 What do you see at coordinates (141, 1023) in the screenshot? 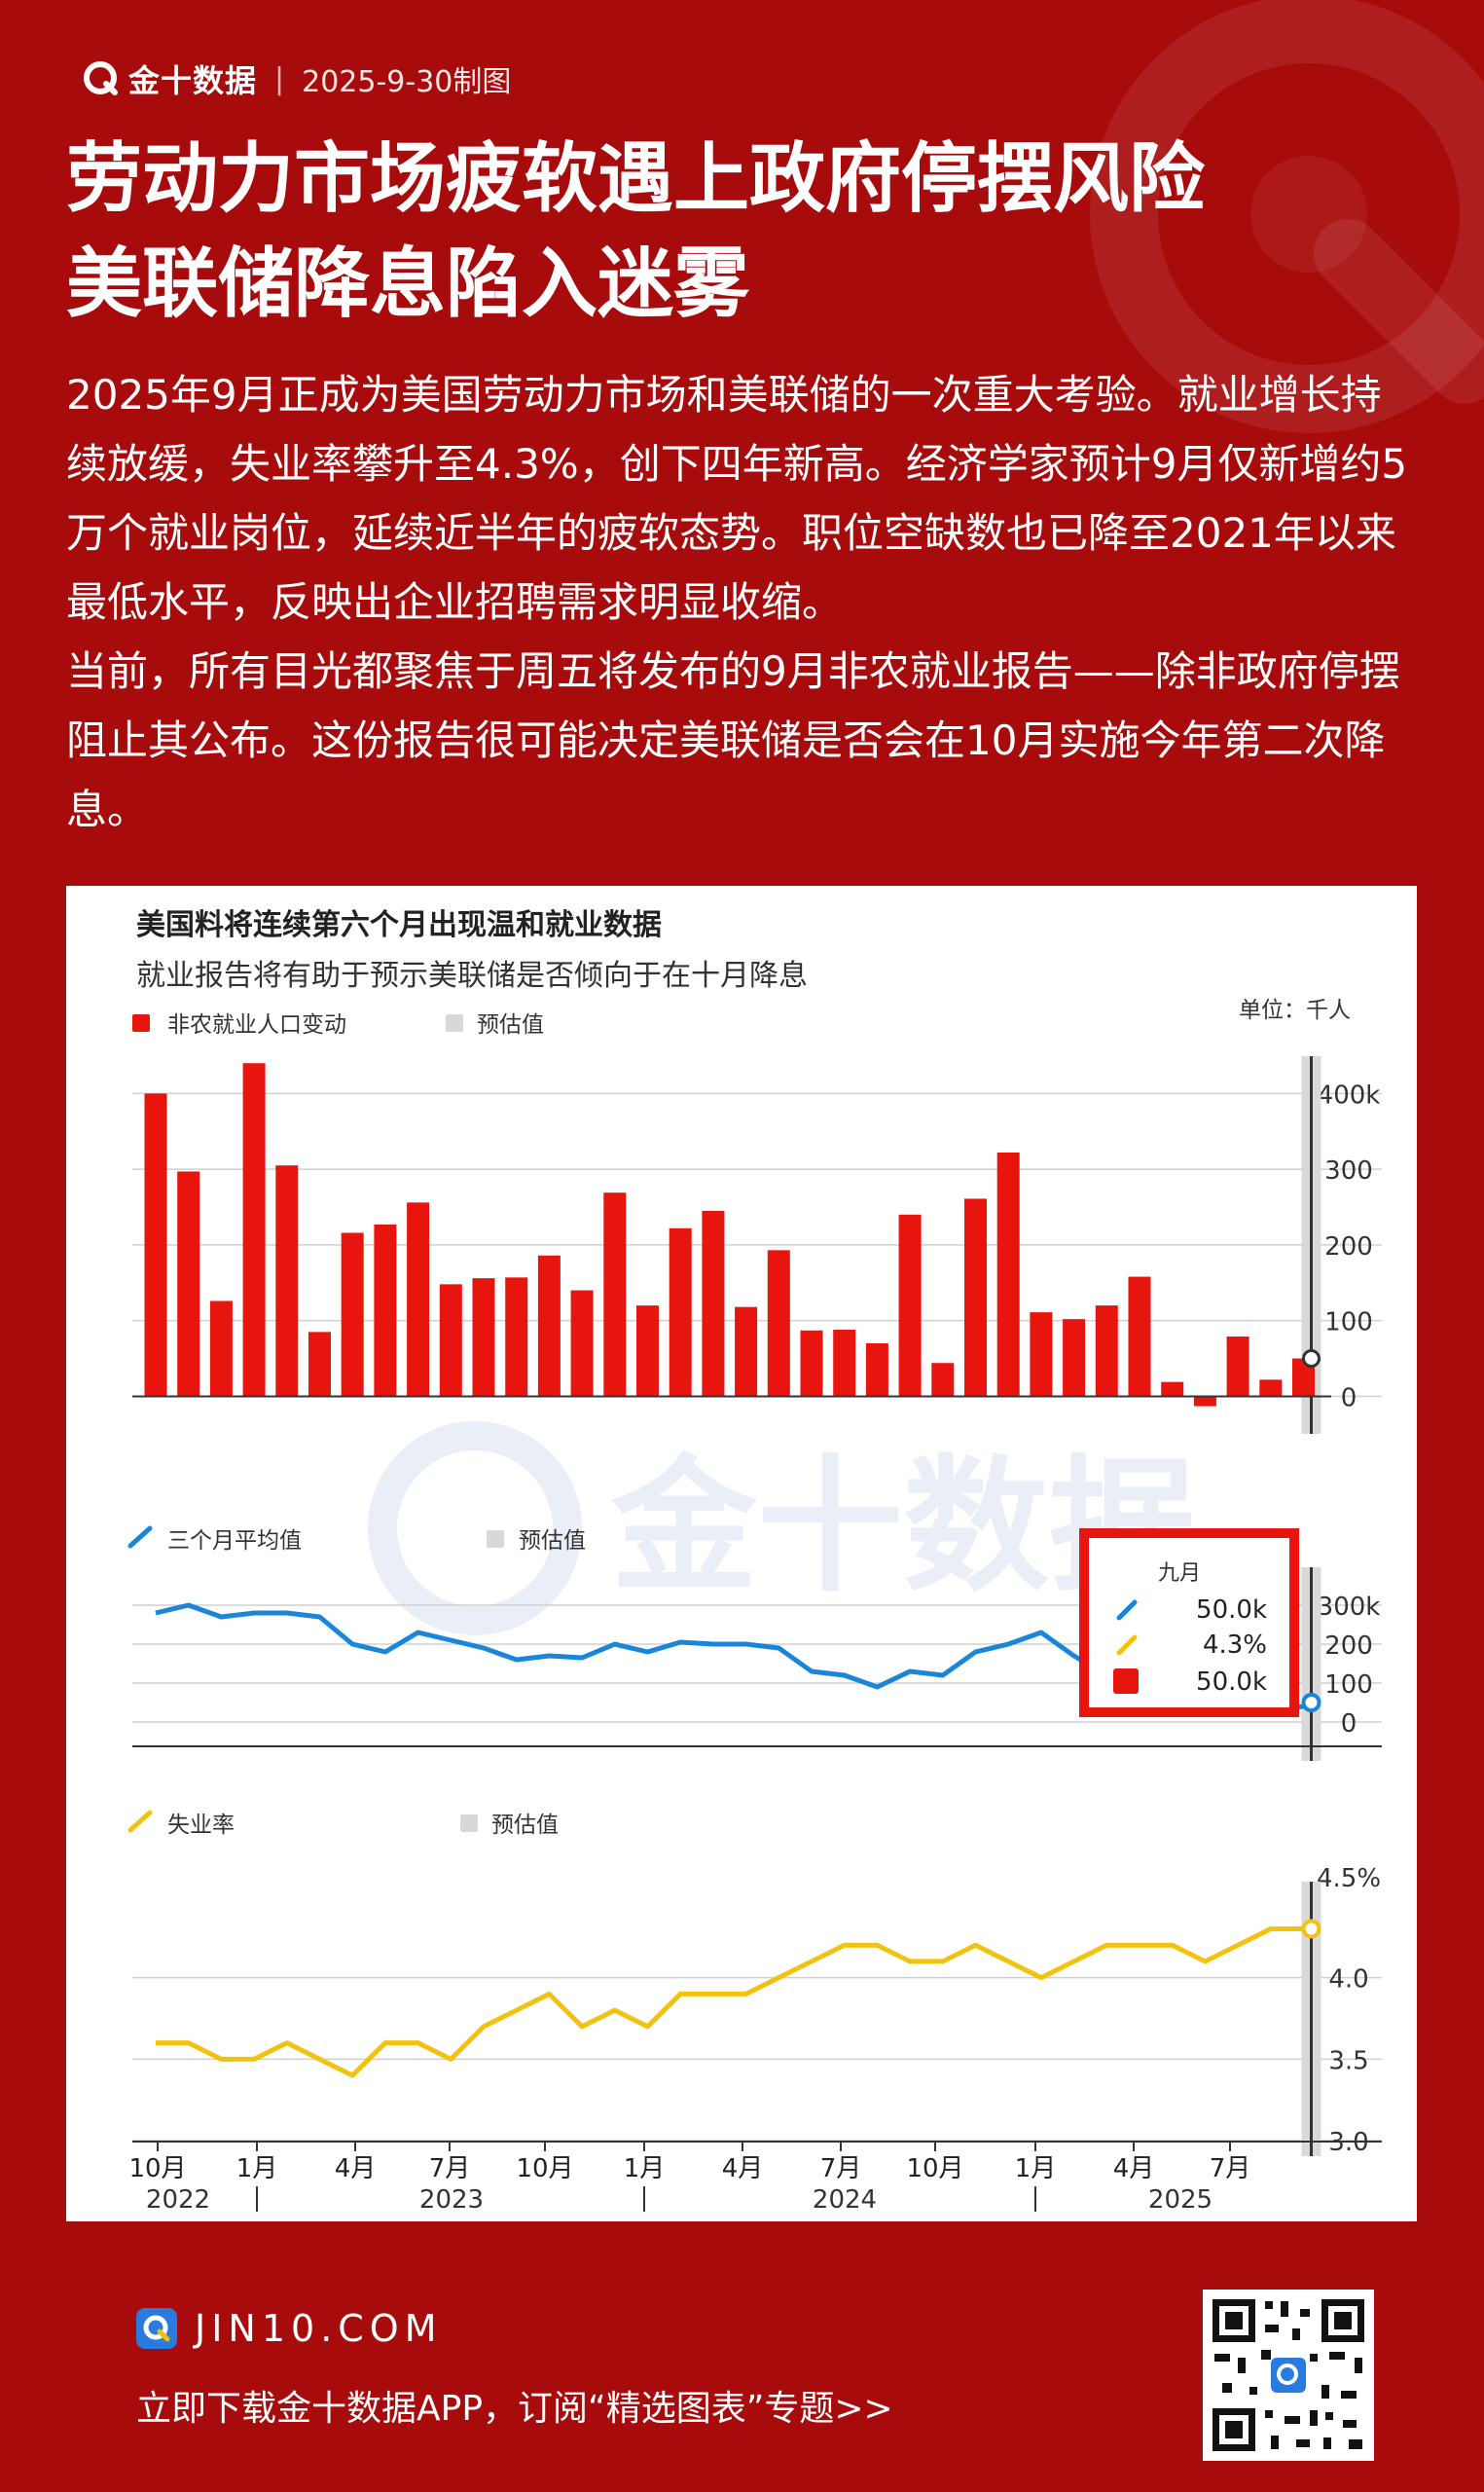
I see `legend-swatch-bar` at bounding box center [141, 1023].